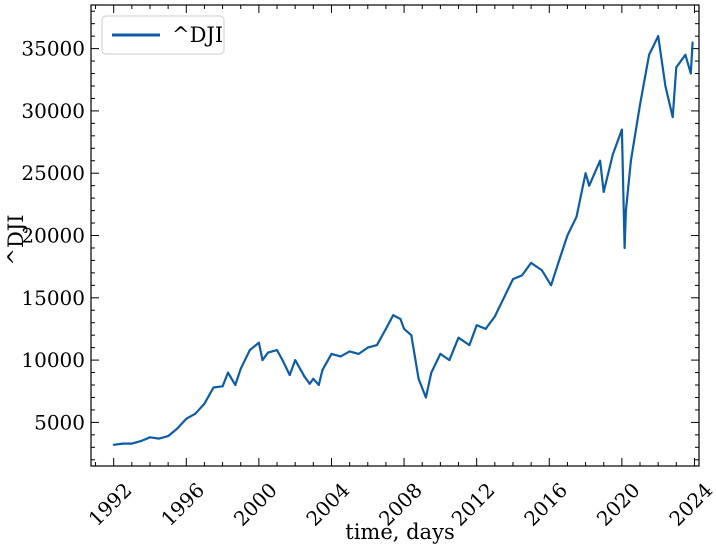 This screenshot has width=716, height=548. I want to click on y-tick-label: 20000, so click(53, 236).